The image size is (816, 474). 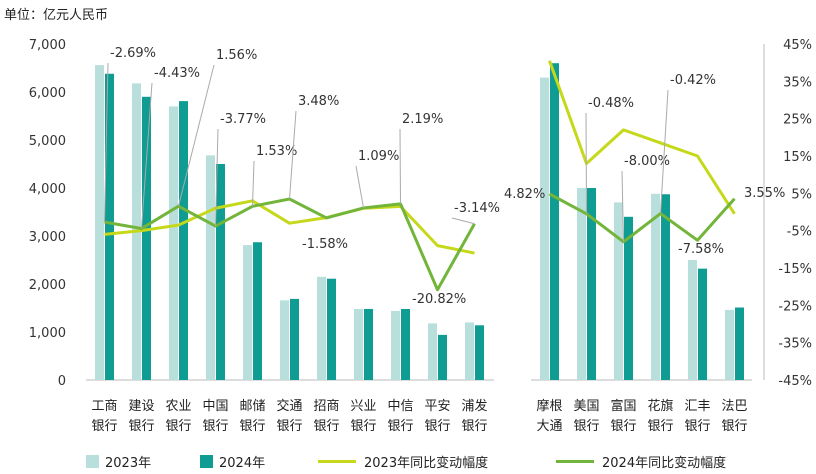 What do you see at coordinates (797, 157) in the screenshot?
I see `right-axis-tick: 15%` at bounding box center [797, 157].